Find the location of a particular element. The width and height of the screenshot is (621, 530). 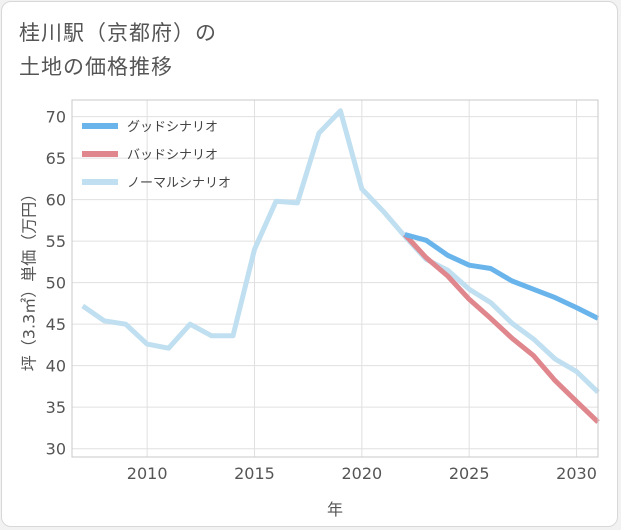

y-tick-label: 35 is located at coordinates (56, 407).